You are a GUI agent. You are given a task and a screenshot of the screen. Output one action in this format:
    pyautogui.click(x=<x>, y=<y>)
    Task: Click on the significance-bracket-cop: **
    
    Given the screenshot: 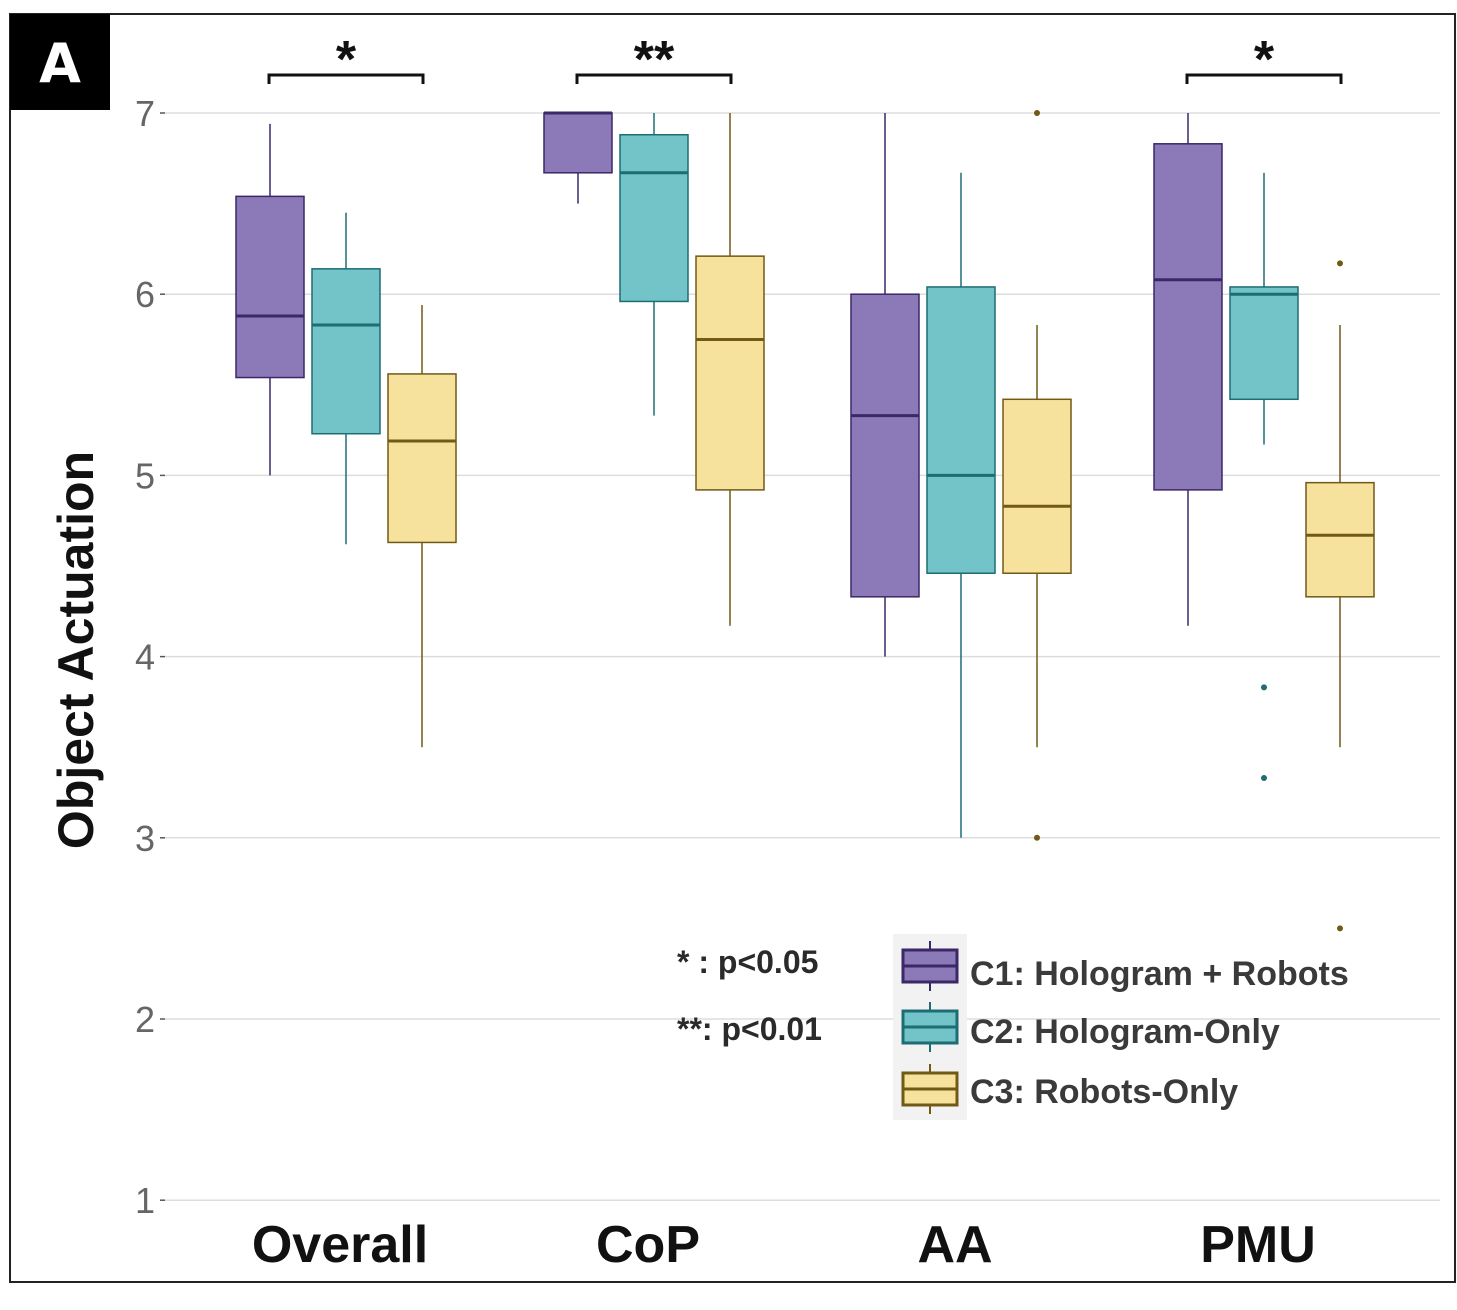 What is the action you would take?
    pyautogui.click(x=654, y=60)
    